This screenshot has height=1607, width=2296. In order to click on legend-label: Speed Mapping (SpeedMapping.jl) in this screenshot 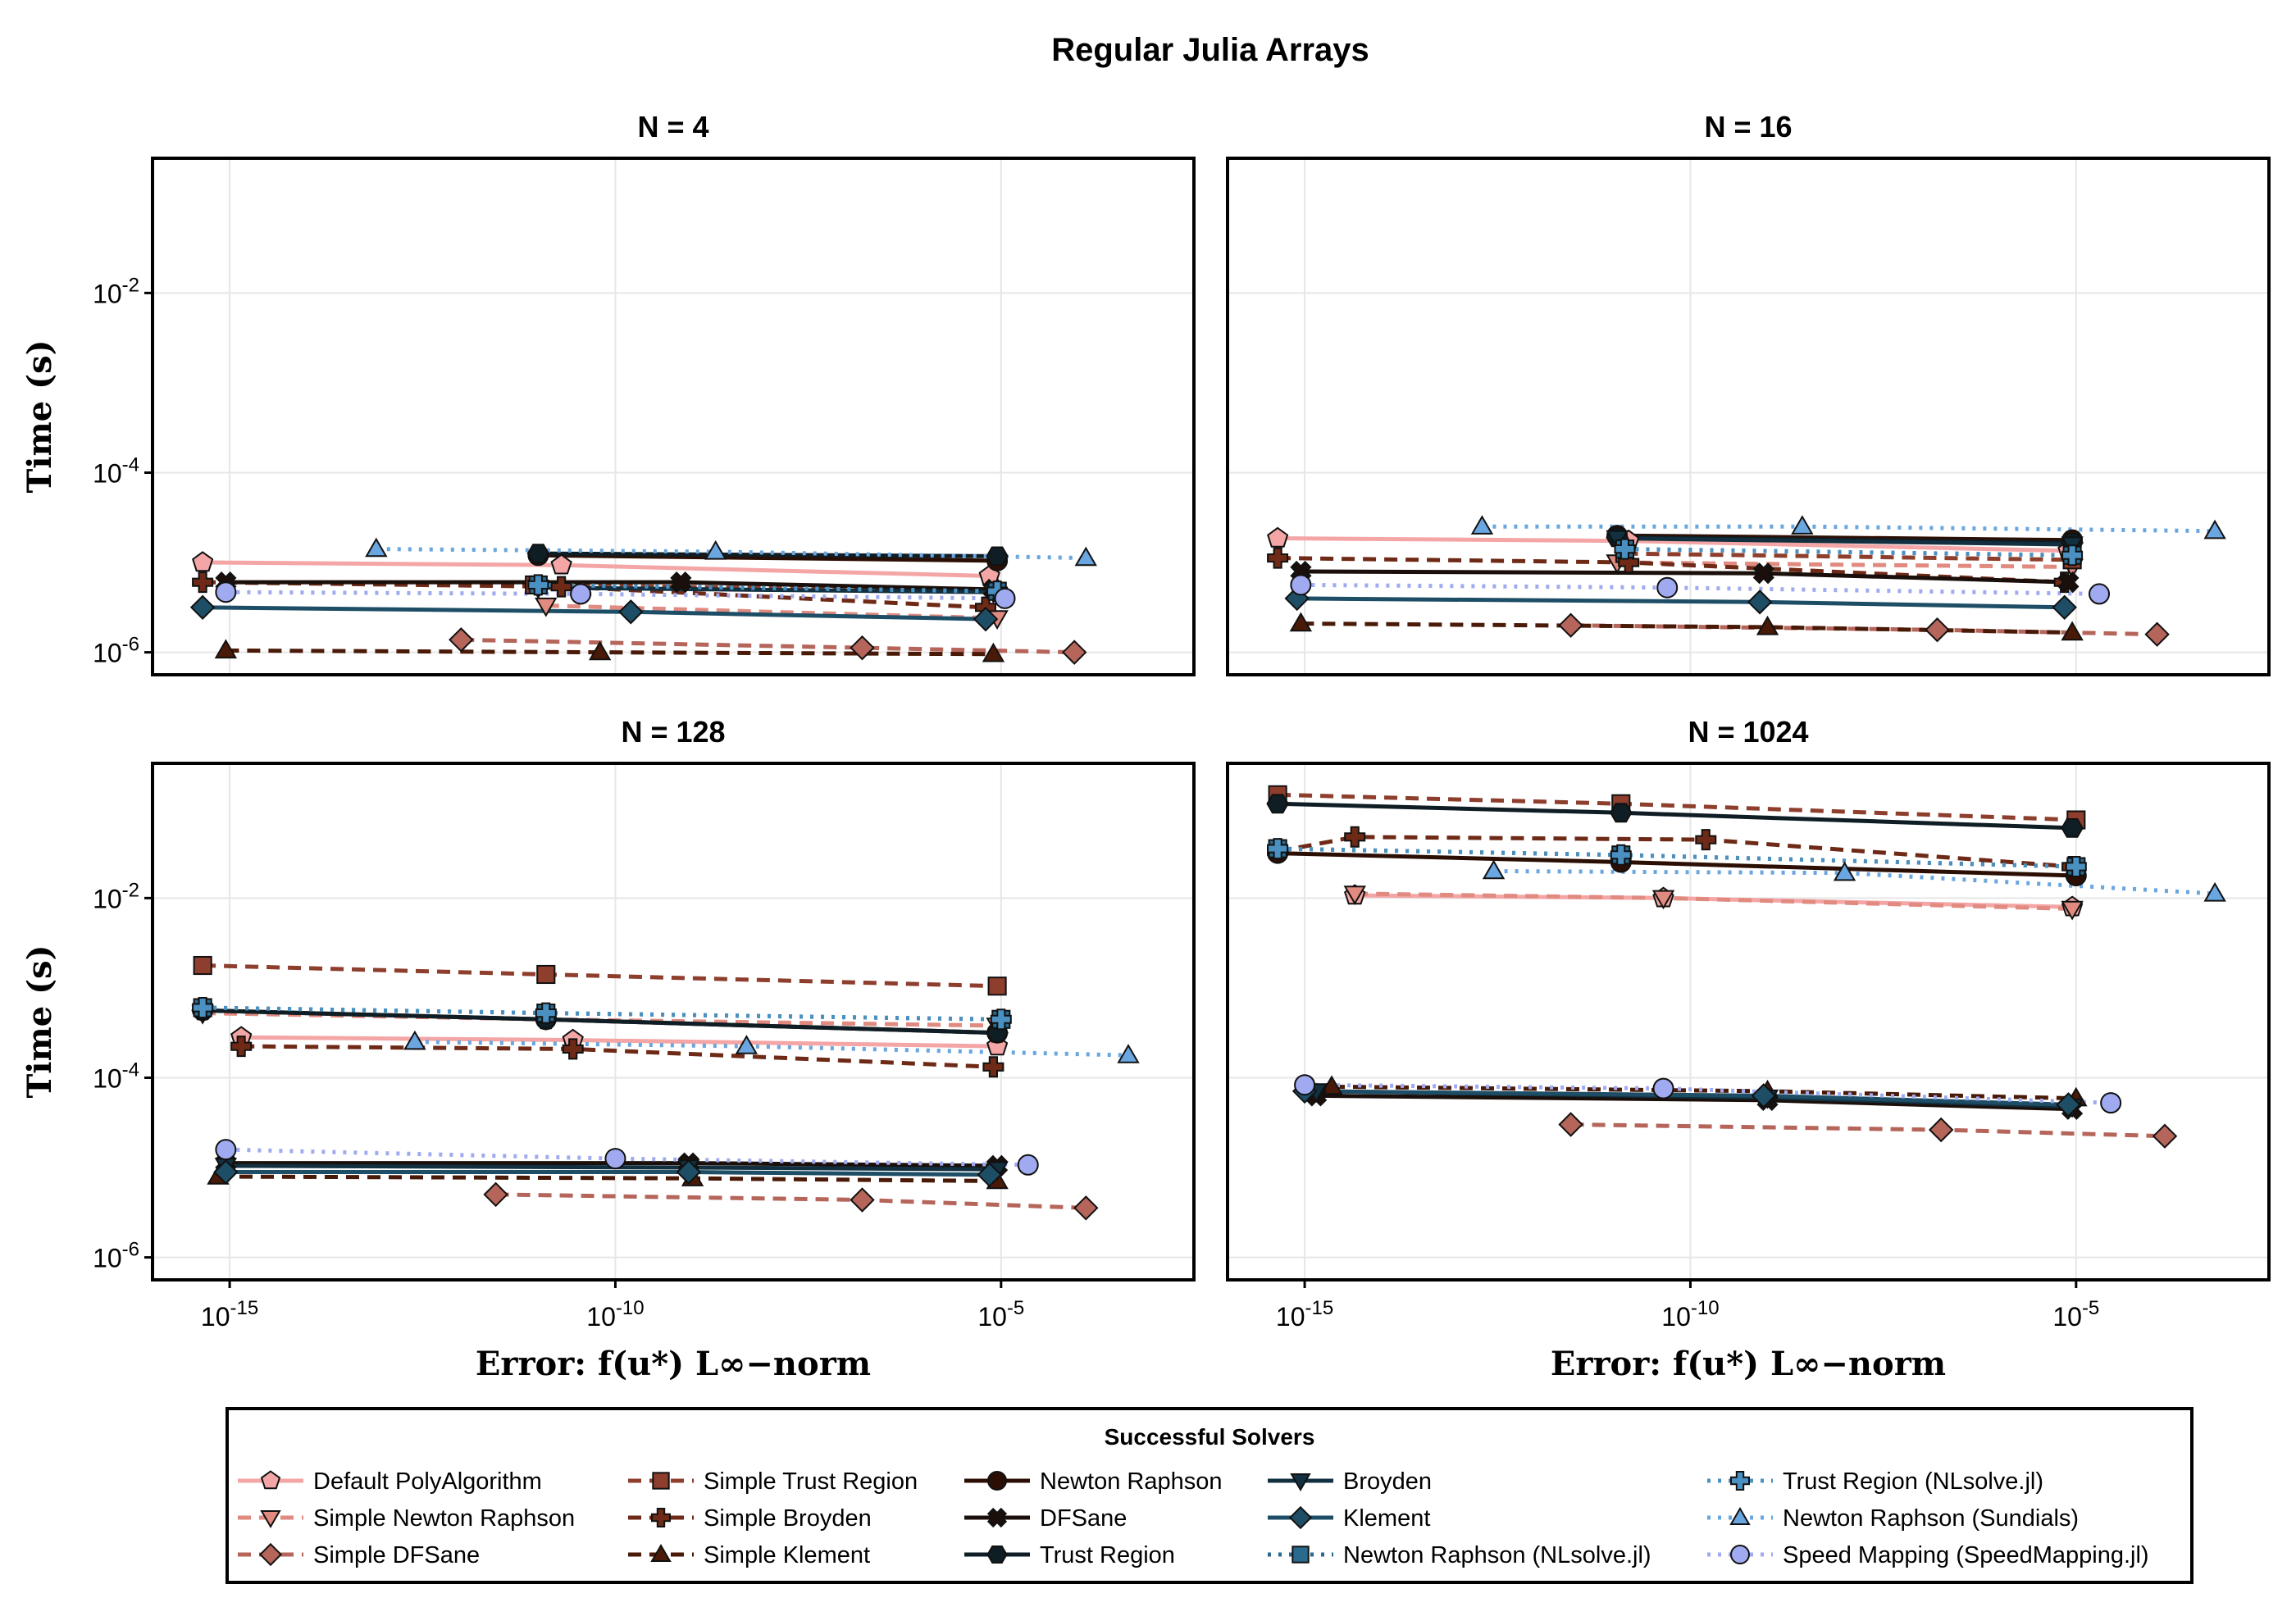, I will do `click(1966, 1555)`.